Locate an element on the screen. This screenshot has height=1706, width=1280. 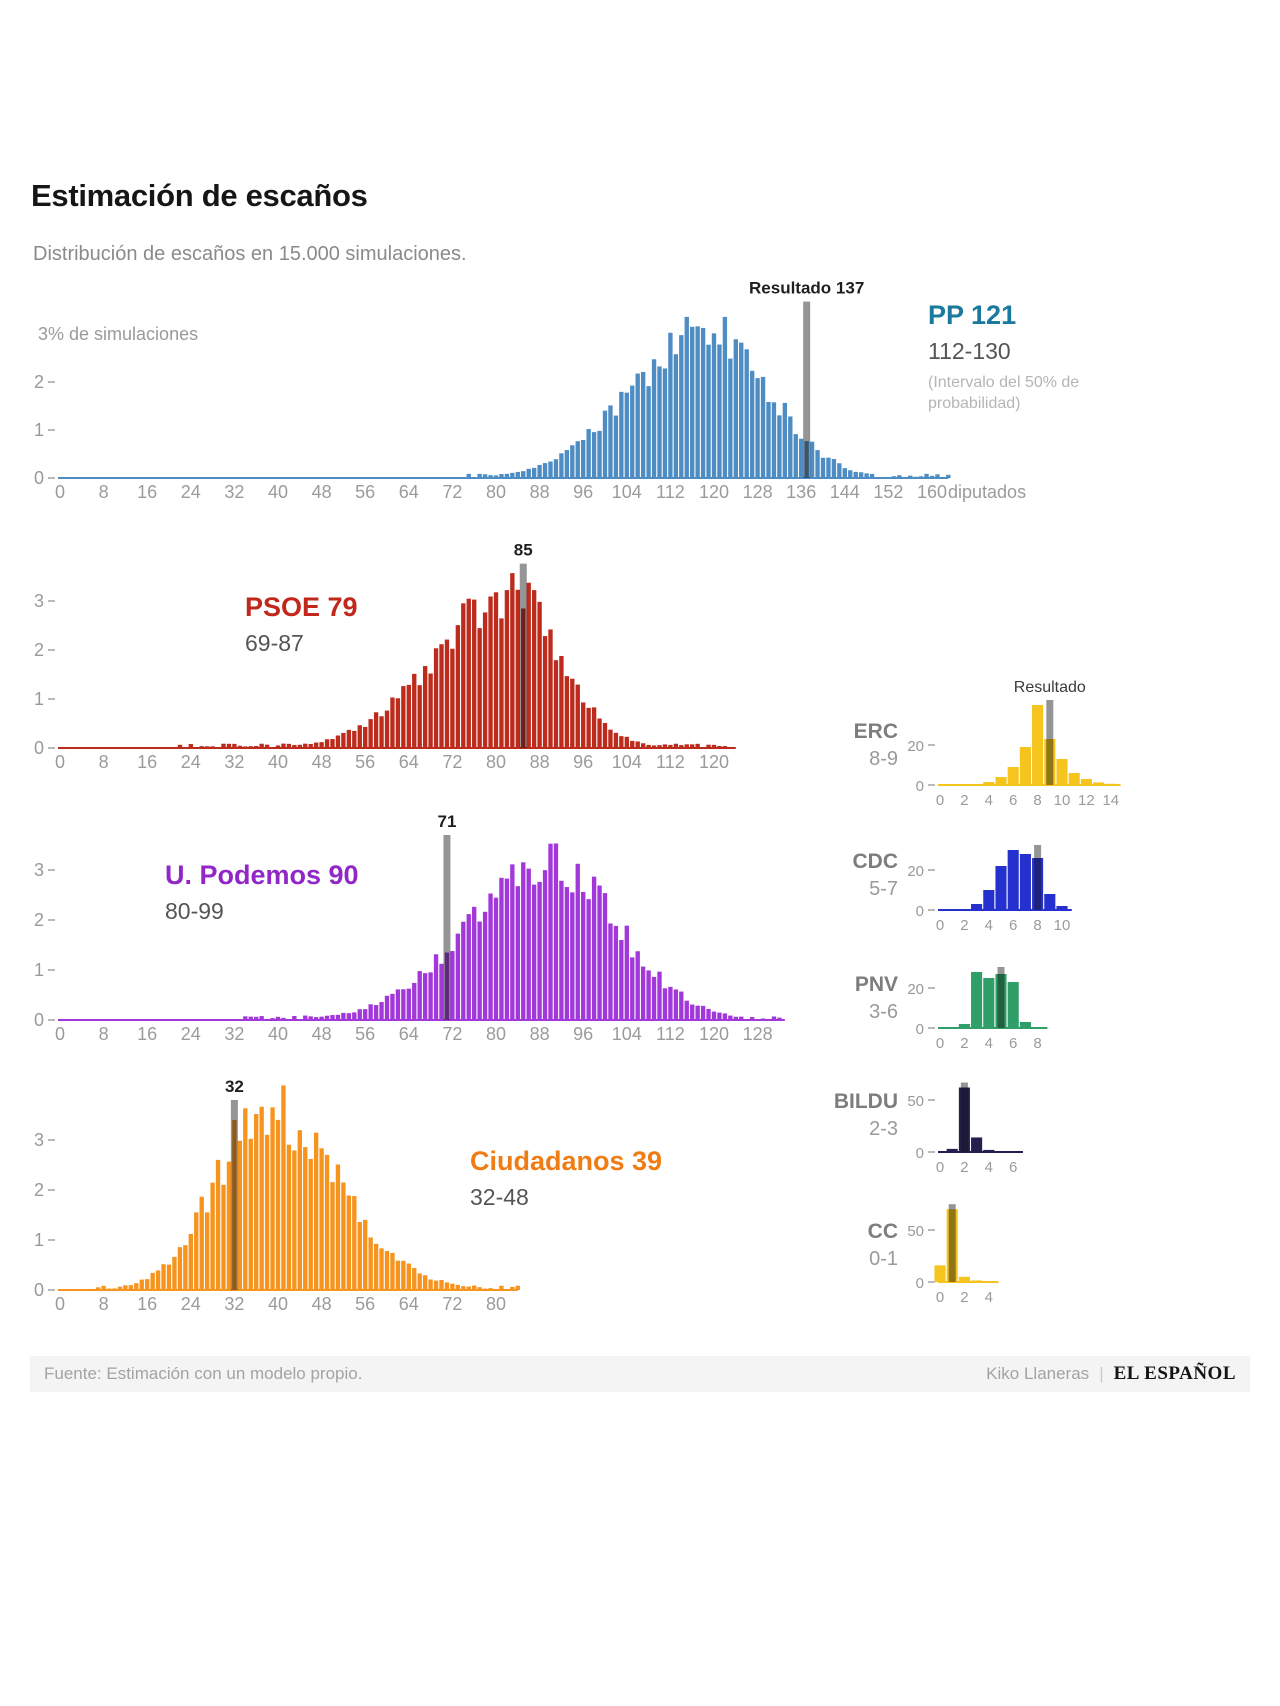
x-tick-label: 80 is located at coordinates (496, 1034).